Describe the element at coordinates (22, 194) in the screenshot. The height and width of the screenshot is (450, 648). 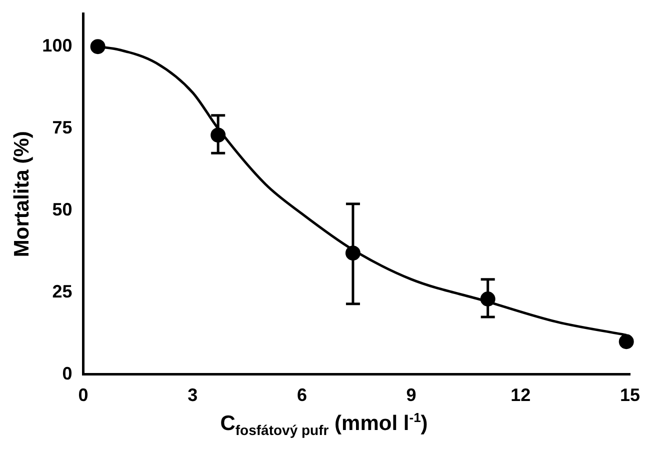
I see `y-axis-title: Mortalita (%)` at that location.